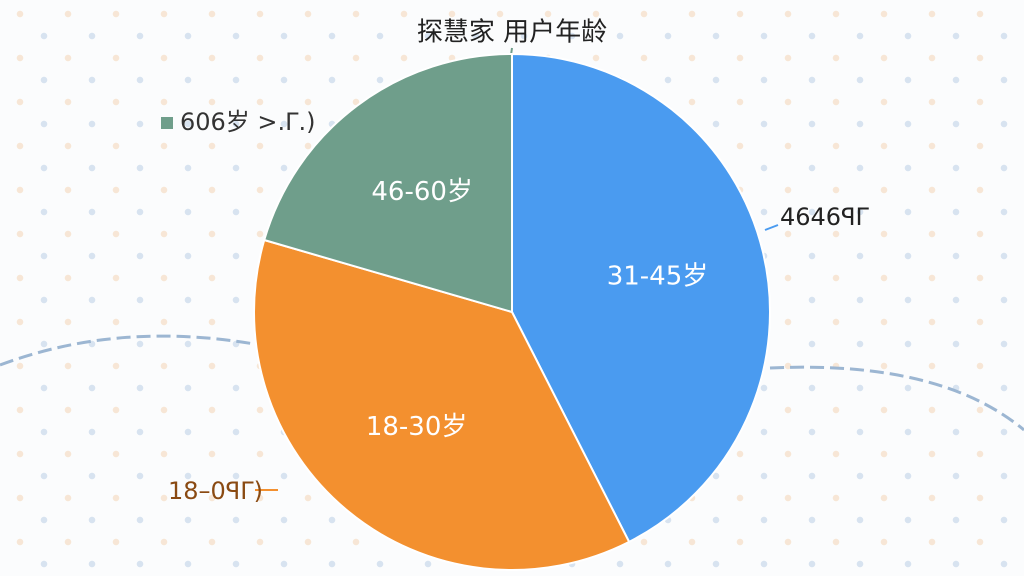 Image resolution: width=1024 pixels, height=576 pixels. What do you see at coordinates (658, 277) in the screenshot?
I see `slice-label: 31-45岁` at bounding box center [658, 277].